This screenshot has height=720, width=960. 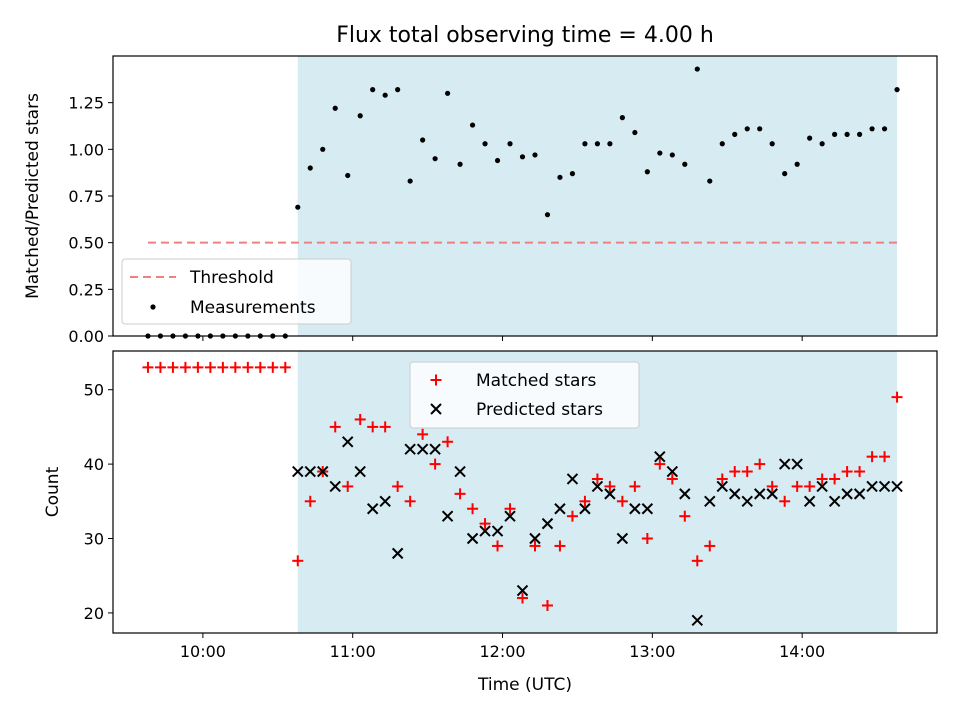 What do you see at coordinates (353, 651) in the screenshot?
I see `bot-xtick-label-1: 11:00` at bounding box center [353, 651].